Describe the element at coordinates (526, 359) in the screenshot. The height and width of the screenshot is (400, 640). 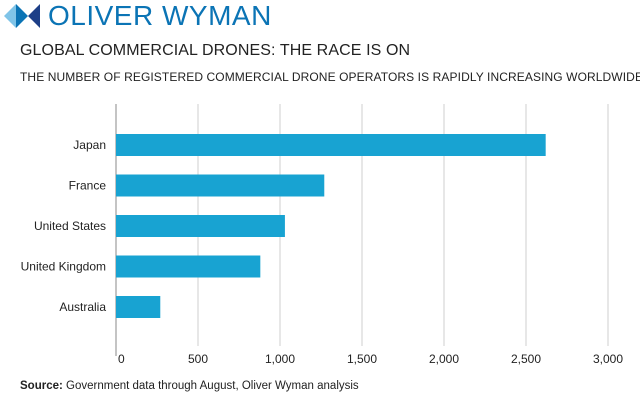
I see `x-tick-label: 2,500` at that location.